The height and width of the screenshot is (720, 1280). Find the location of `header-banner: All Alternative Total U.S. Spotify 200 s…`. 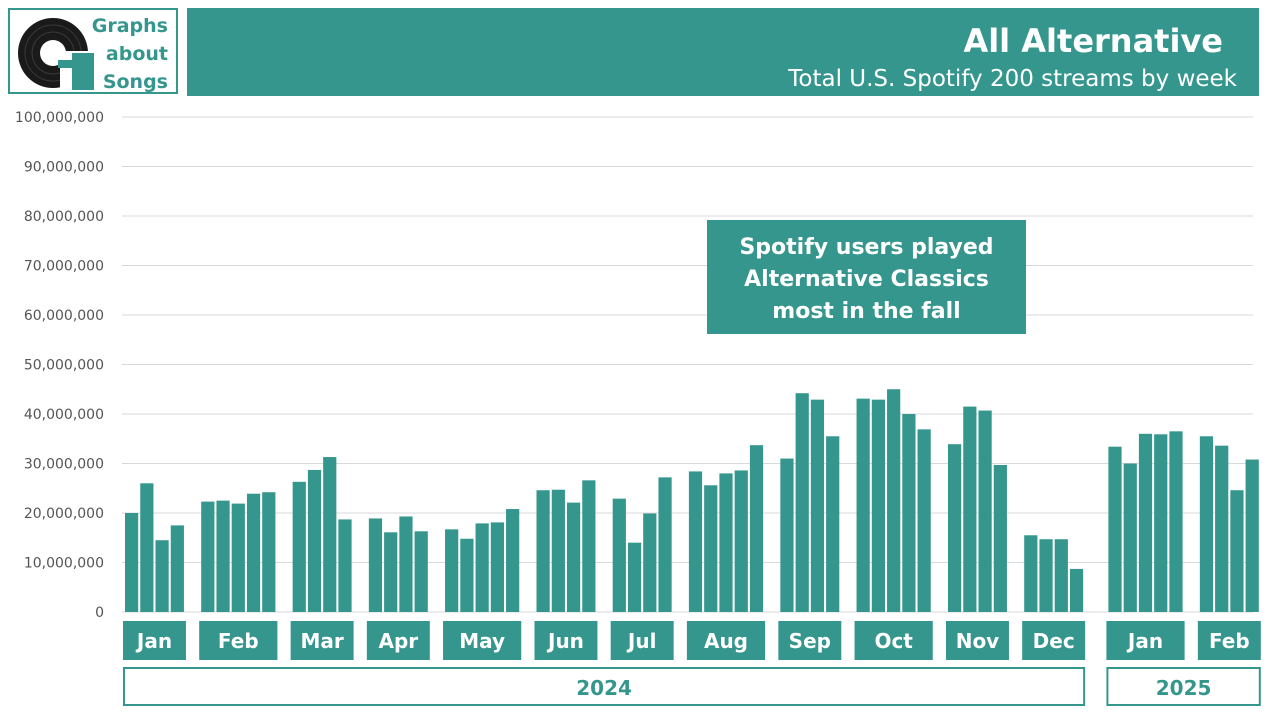

header-banner: All Alternative Total U.S. Spotify 200 s… is located at coordinates (723, 52).